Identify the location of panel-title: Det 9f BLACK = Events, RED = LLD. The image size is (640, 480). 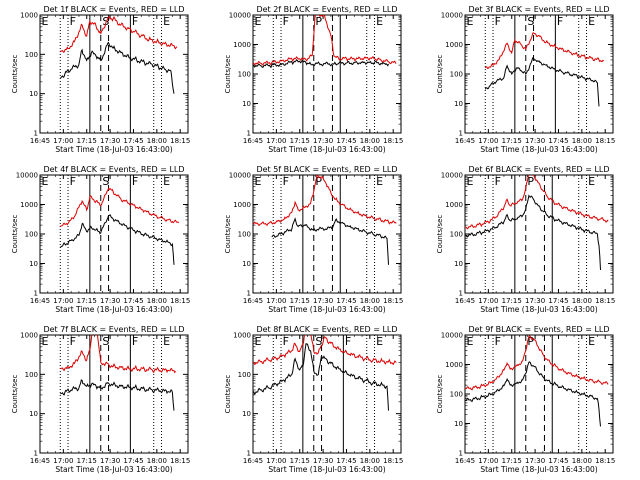
(538, 329).